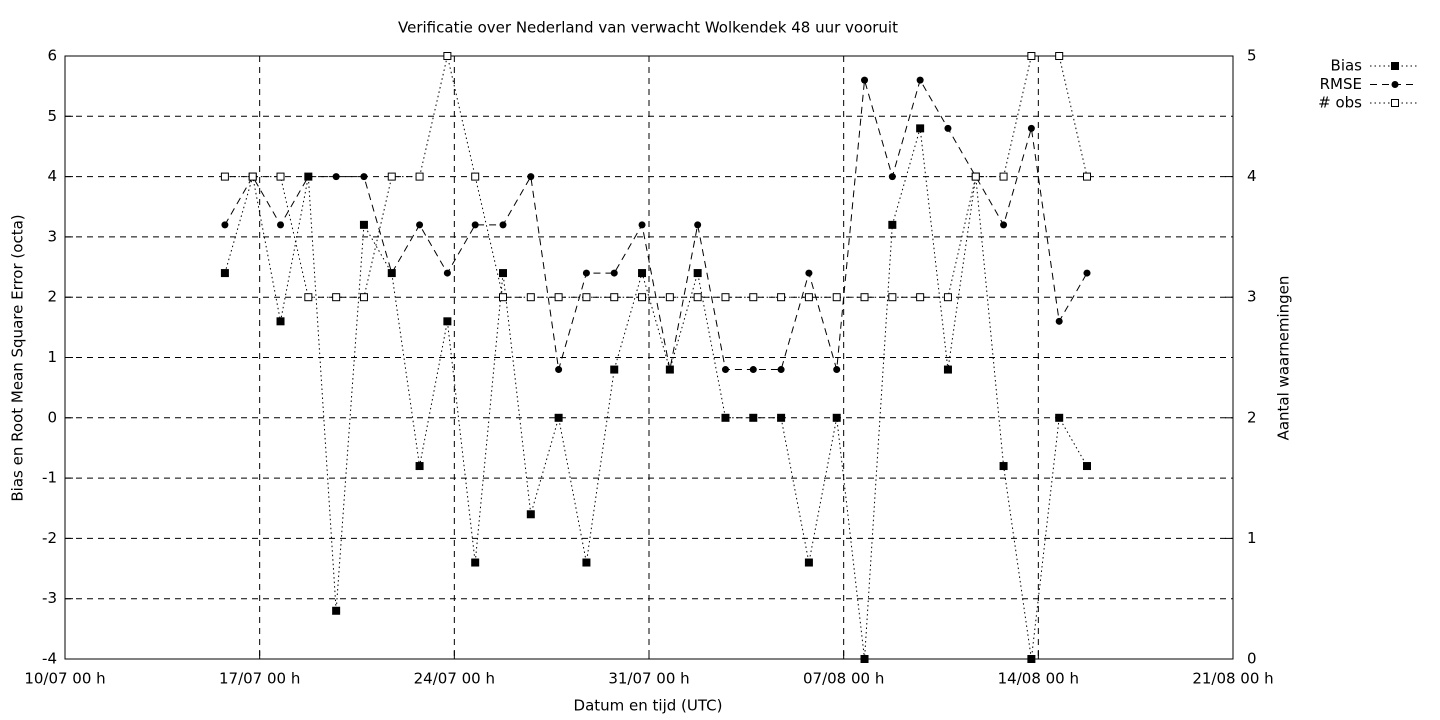 This screenshot has width=1440, height=720. Describe the element at coordinates (18, 357) in the screenshot. I see `y-axis-label: Bias en Root Mean Square Error (octa)` at that location.